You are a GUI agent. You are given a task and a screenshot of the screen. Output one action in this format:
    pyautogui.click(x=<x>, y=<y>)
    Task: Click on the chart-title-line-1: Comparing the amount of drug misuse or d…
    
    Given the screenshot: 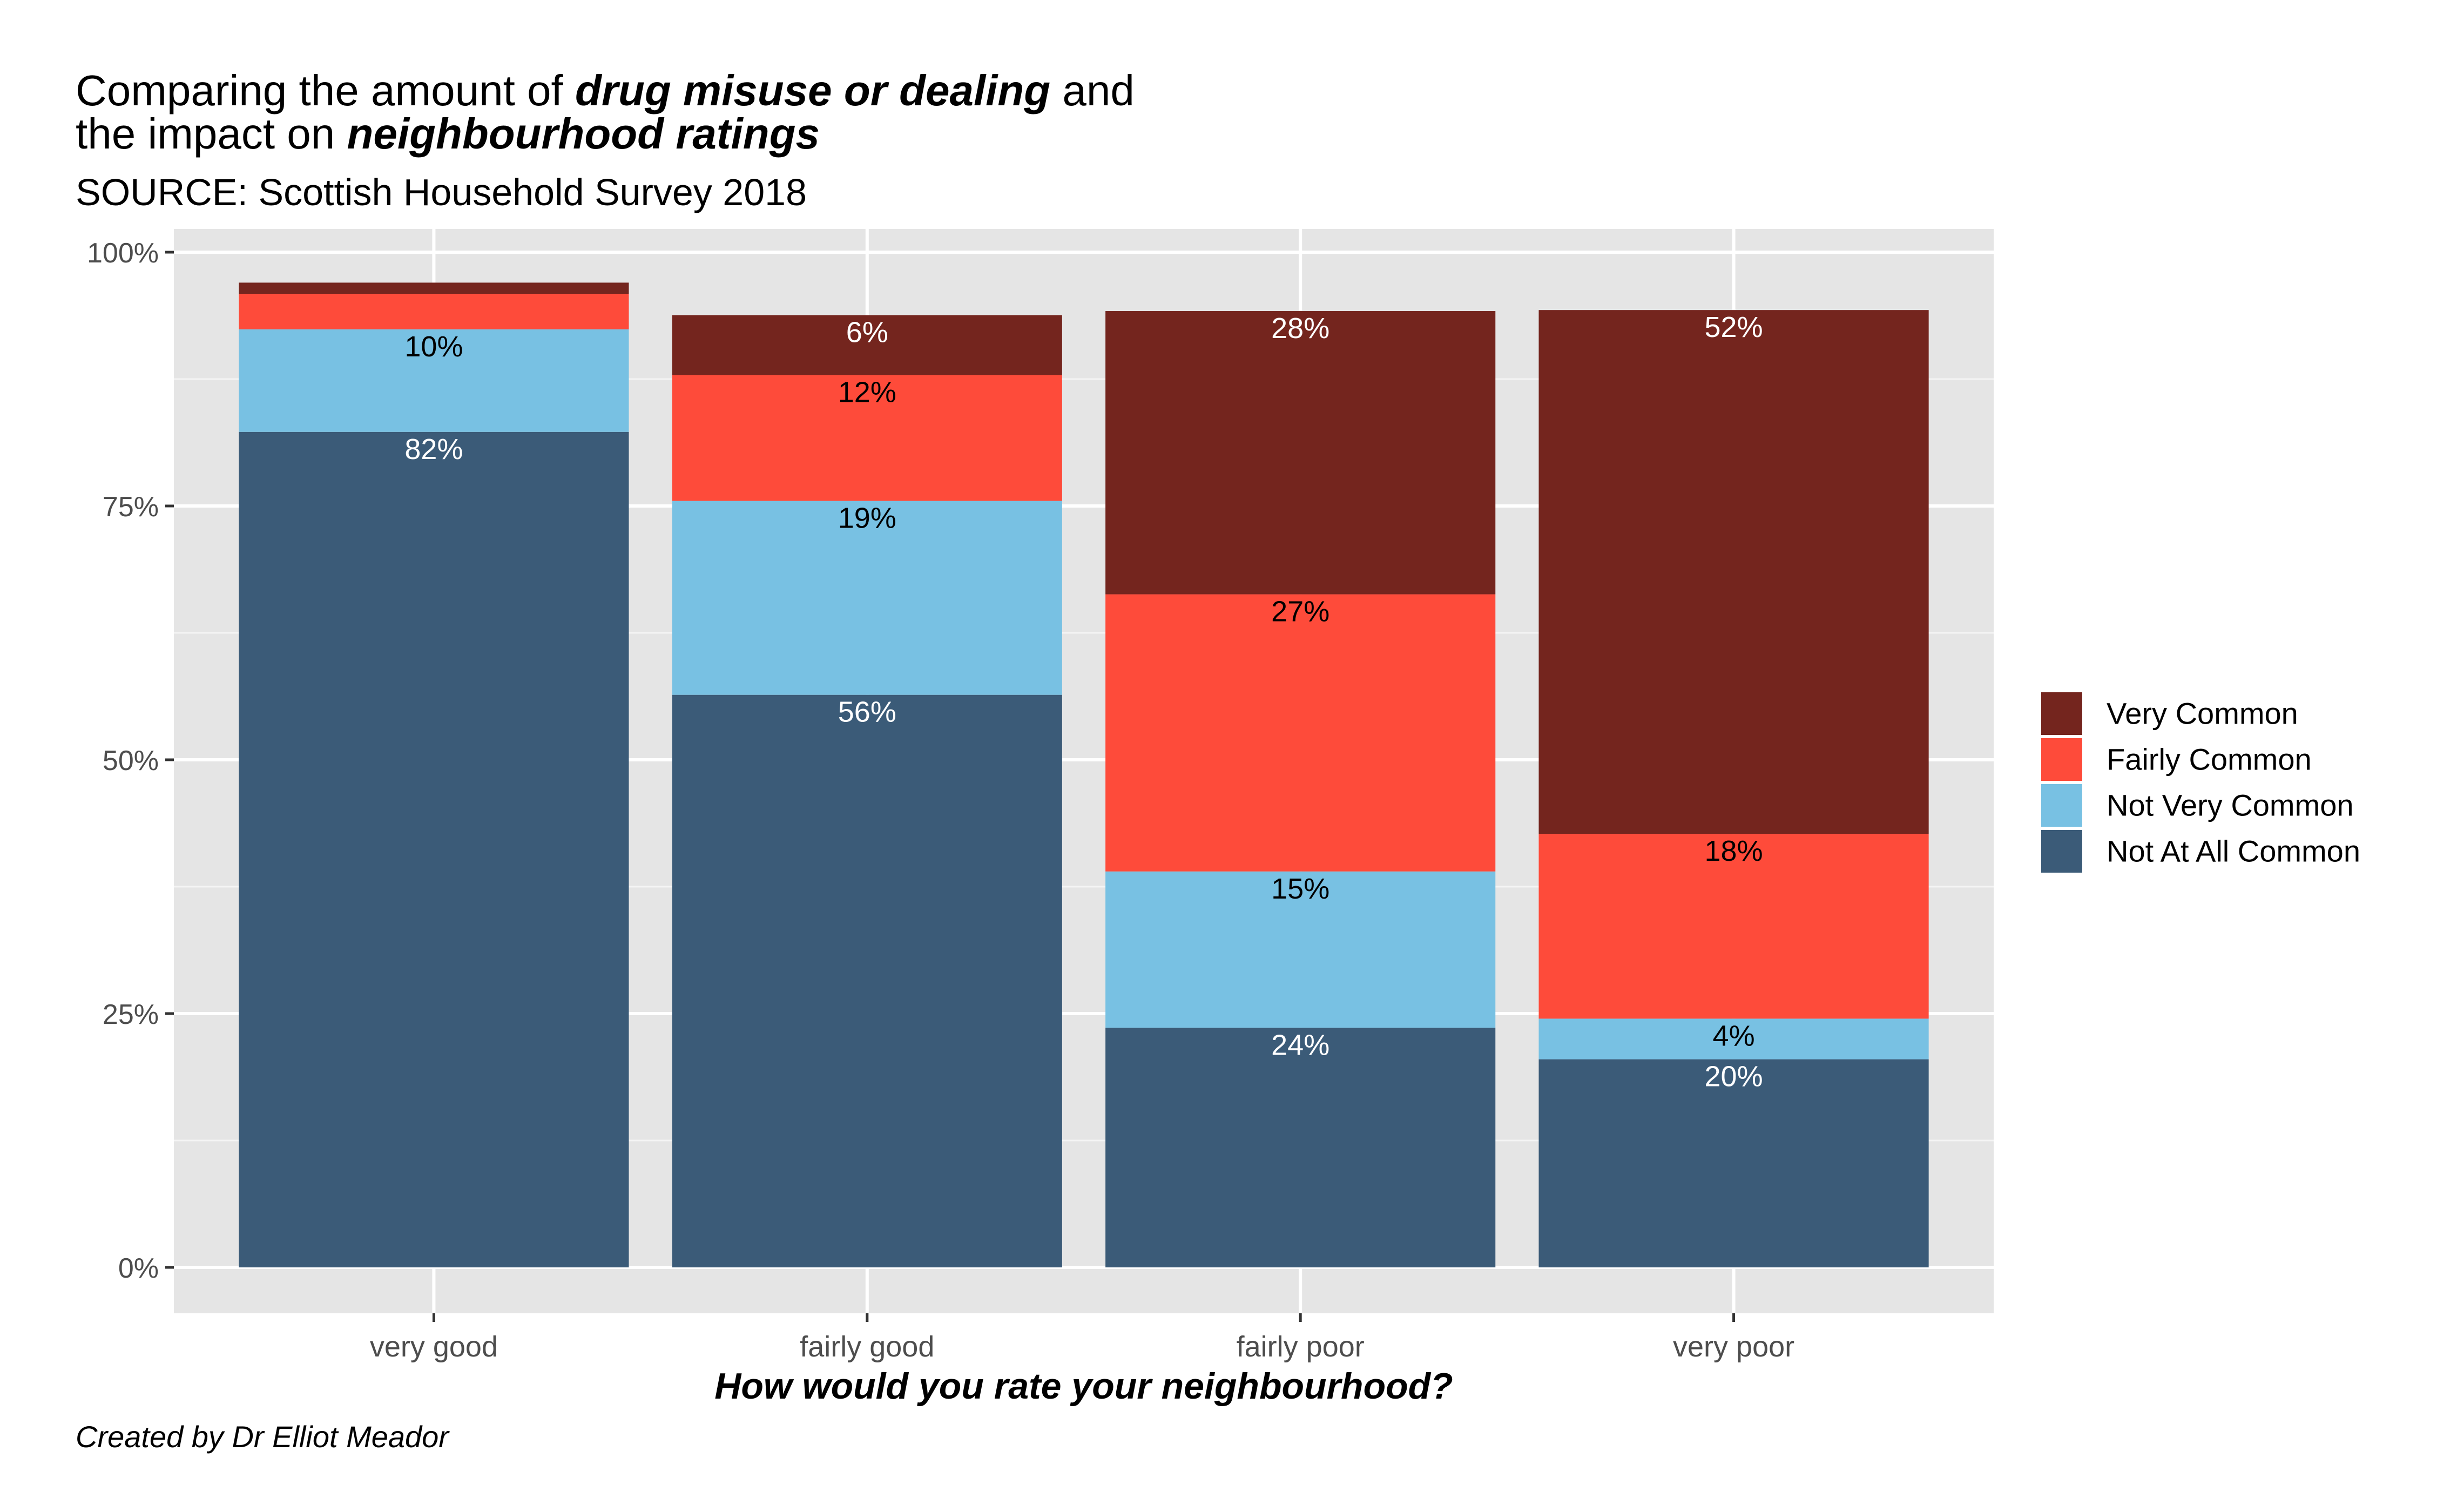 What is the action you would take?
    pyautogui.click(x=605, y=90)
    